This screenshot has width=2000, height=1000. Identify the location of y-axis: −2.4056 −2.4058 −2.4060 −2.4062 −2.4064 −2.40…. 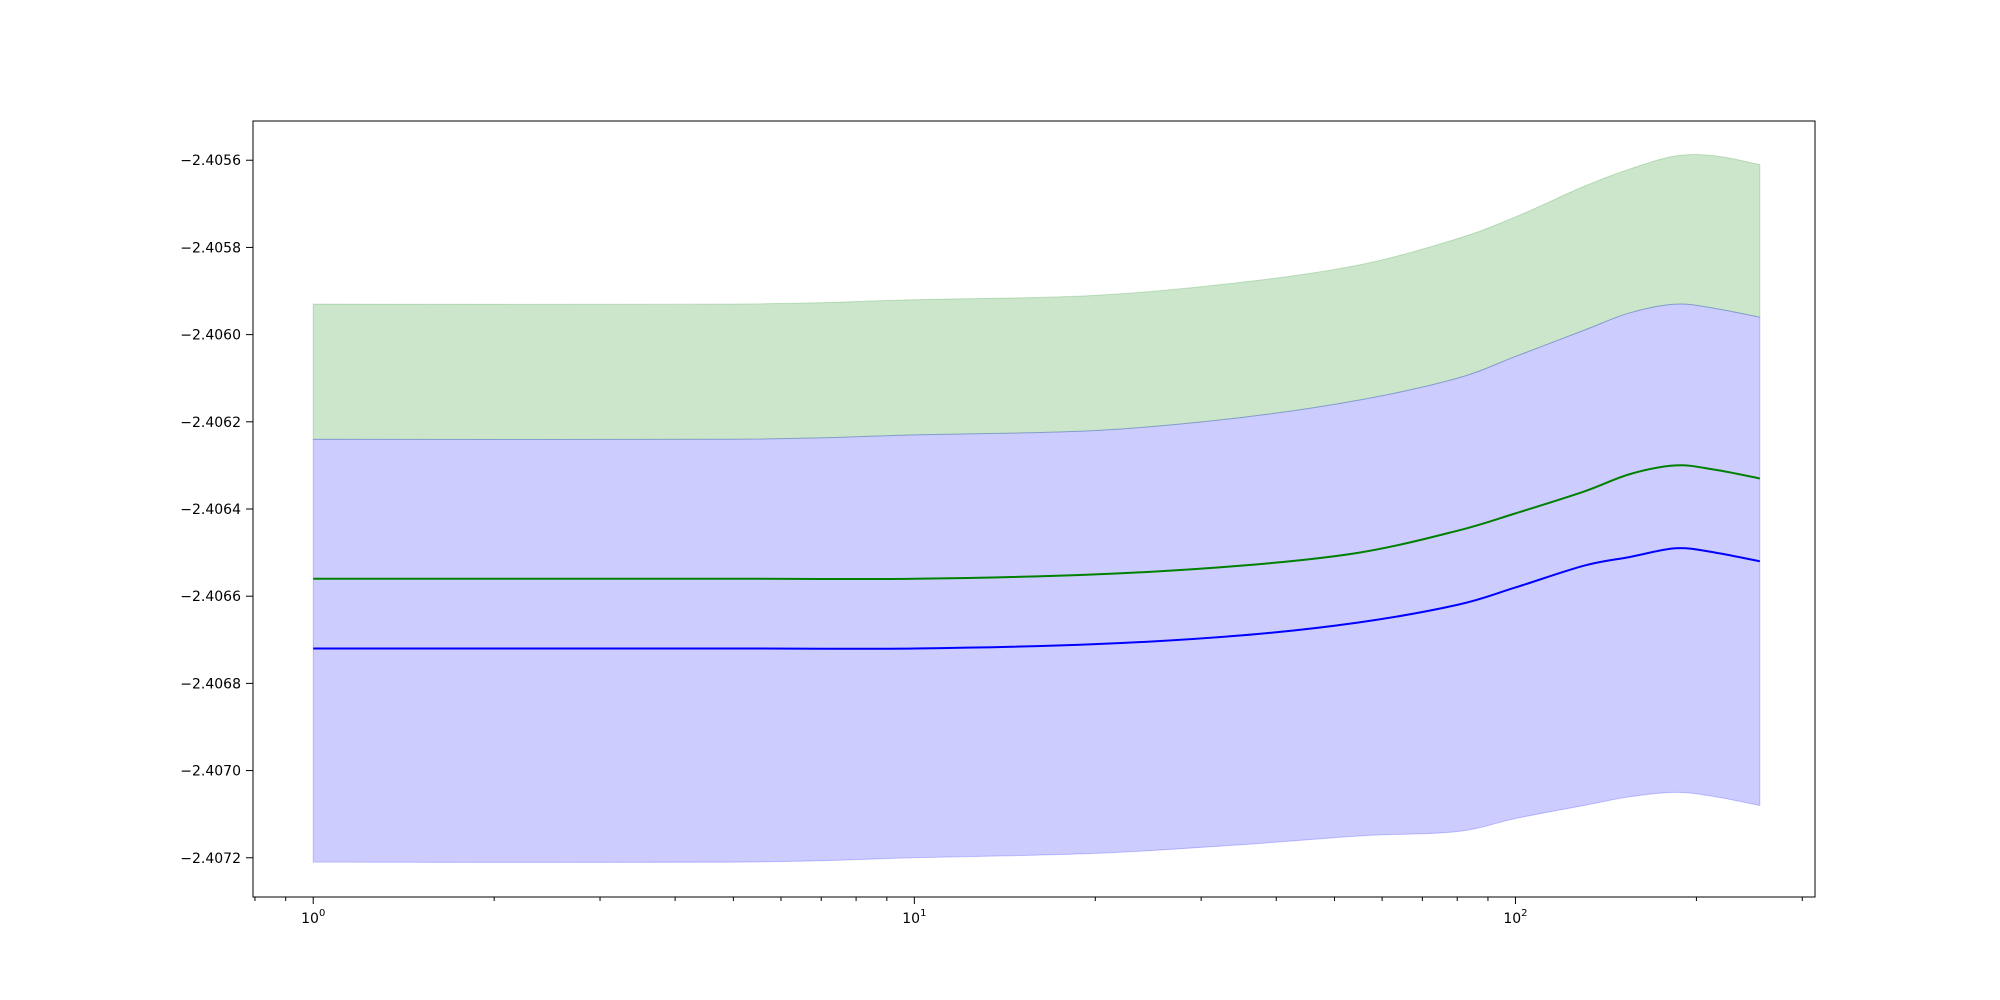
(216, 510).